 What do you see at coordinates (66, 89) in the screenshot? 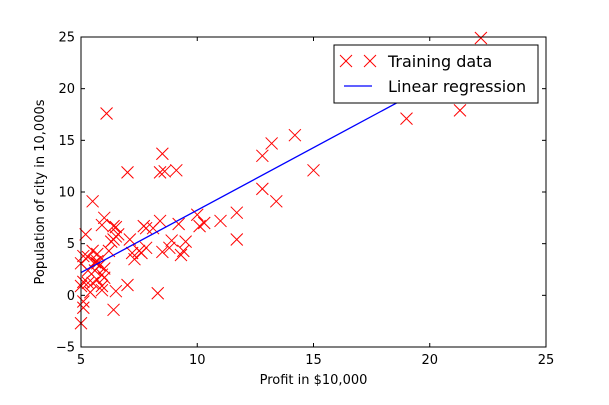
I see `y-tick-label: 20` at bounding box center [66, 89].